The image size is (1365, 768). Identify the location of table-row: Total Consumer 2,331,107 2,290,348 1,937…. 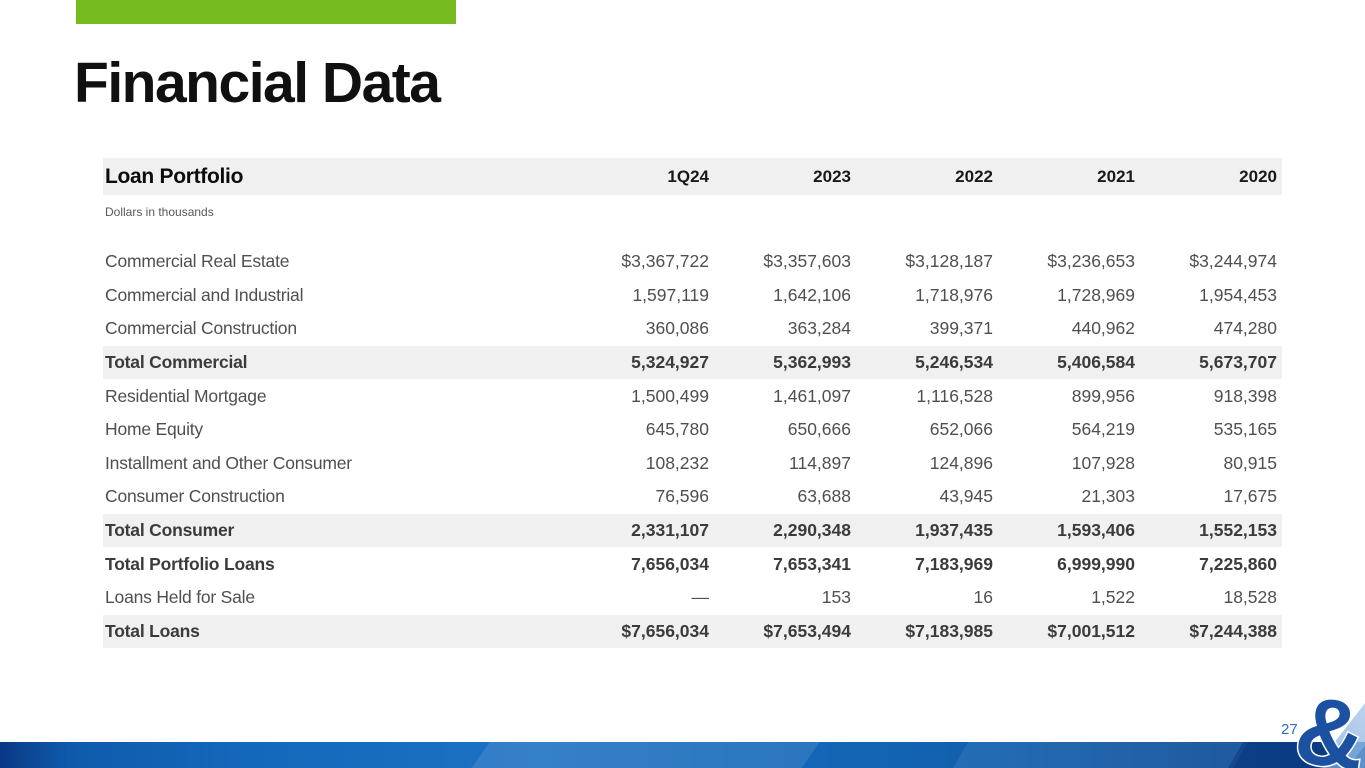
(692, 530).